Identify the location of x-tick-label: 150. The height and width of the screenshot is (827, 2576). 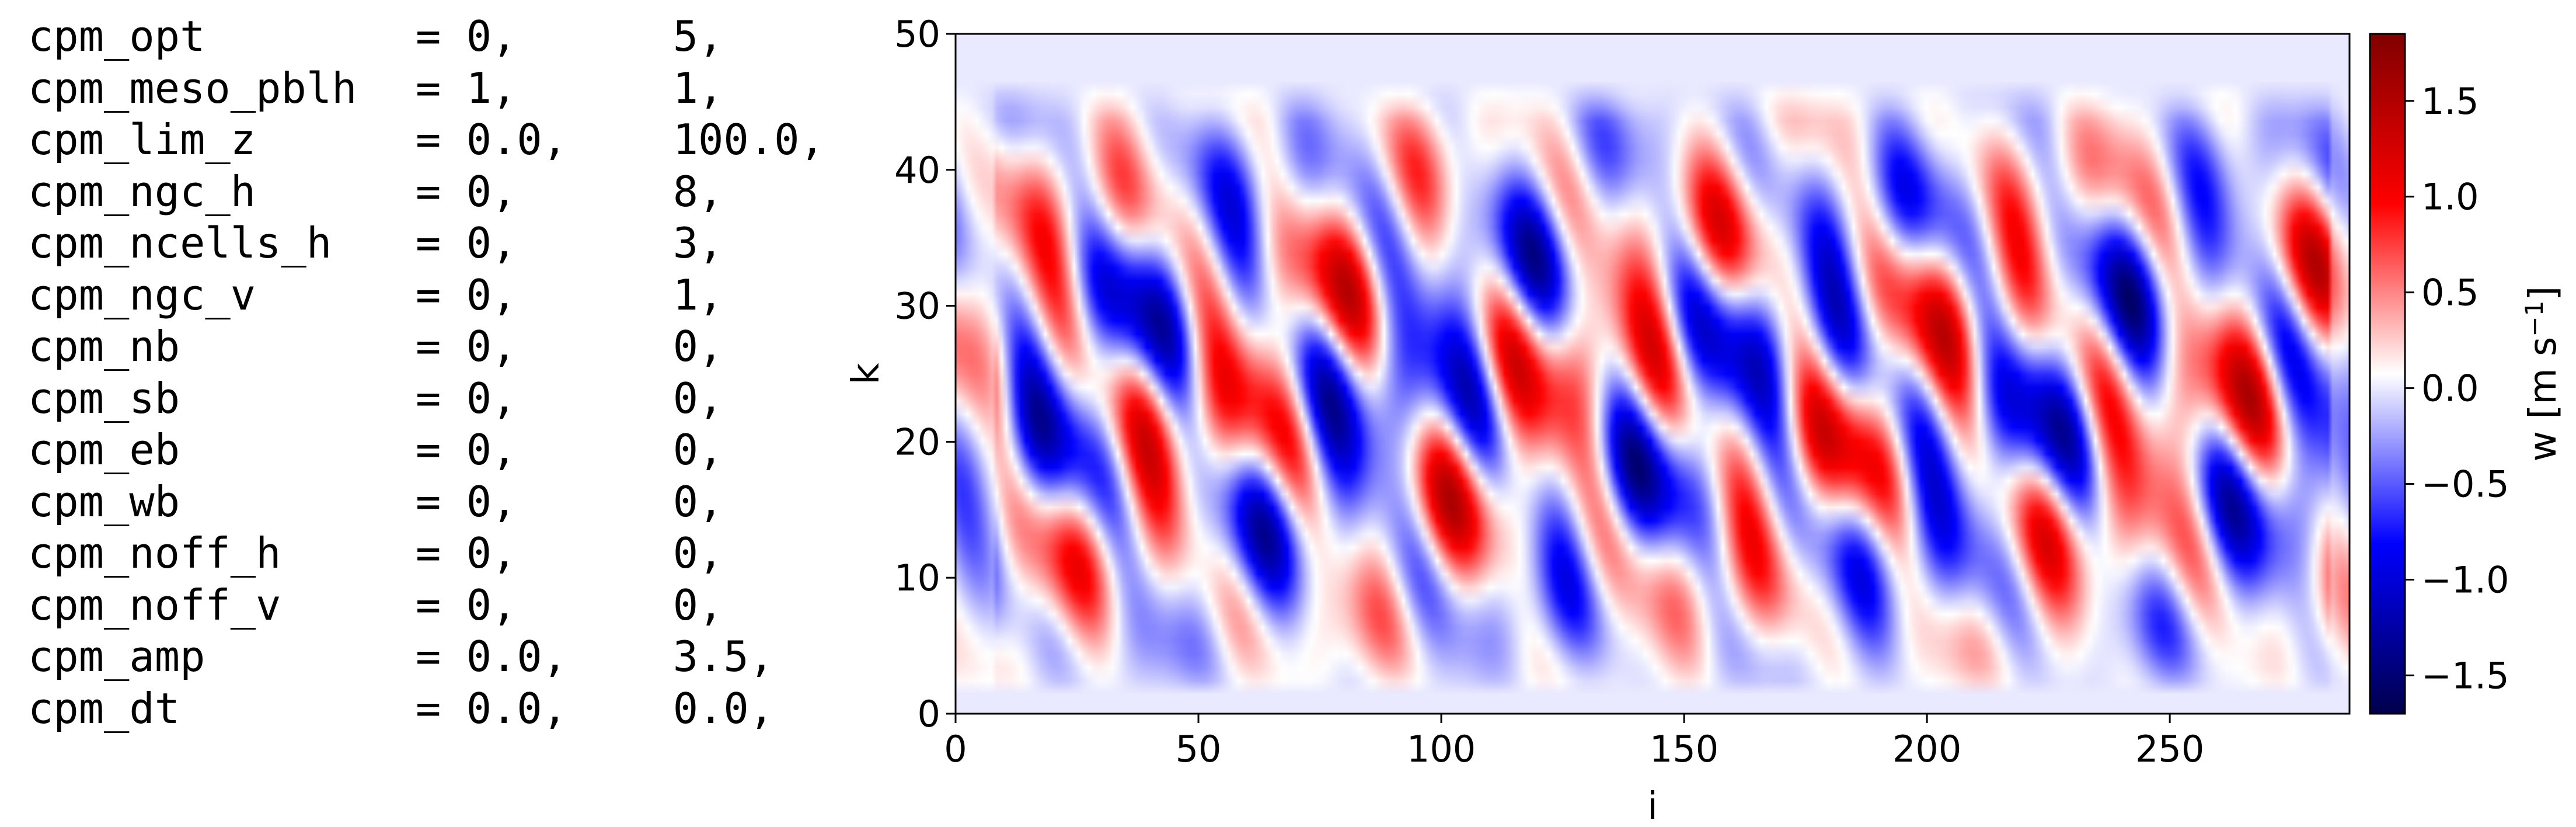
(1685, 749).